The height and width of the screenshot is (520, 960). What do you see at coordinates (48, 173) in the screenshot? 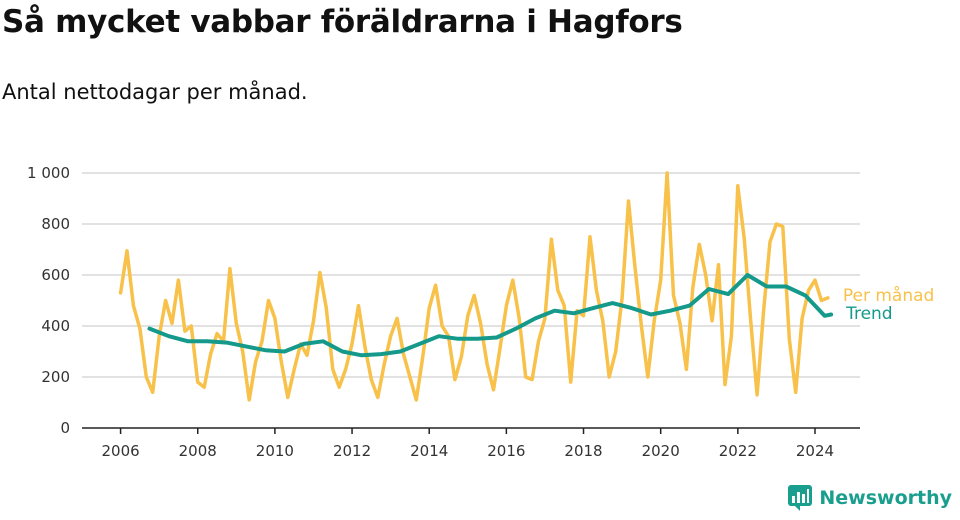
I see `y-tick-label: 1 000` at bounding box center [48, 173].